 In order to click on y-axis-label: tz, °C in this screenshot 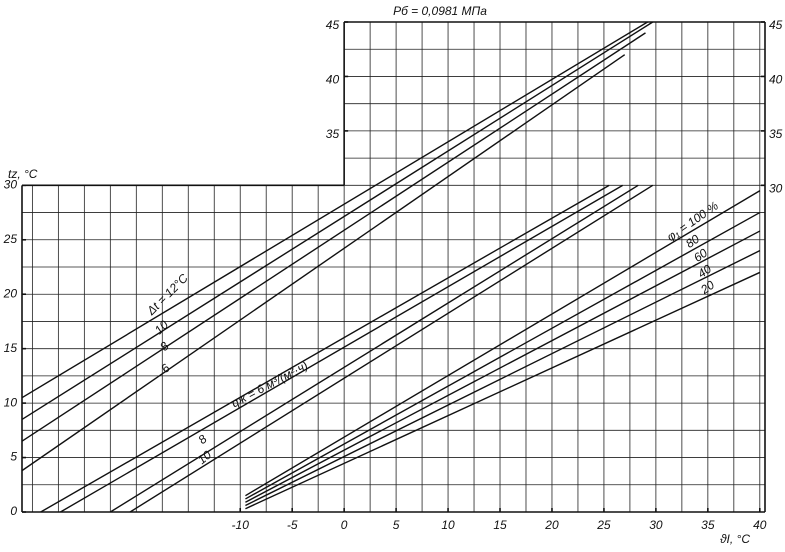, I will do `click(23, 174)`.